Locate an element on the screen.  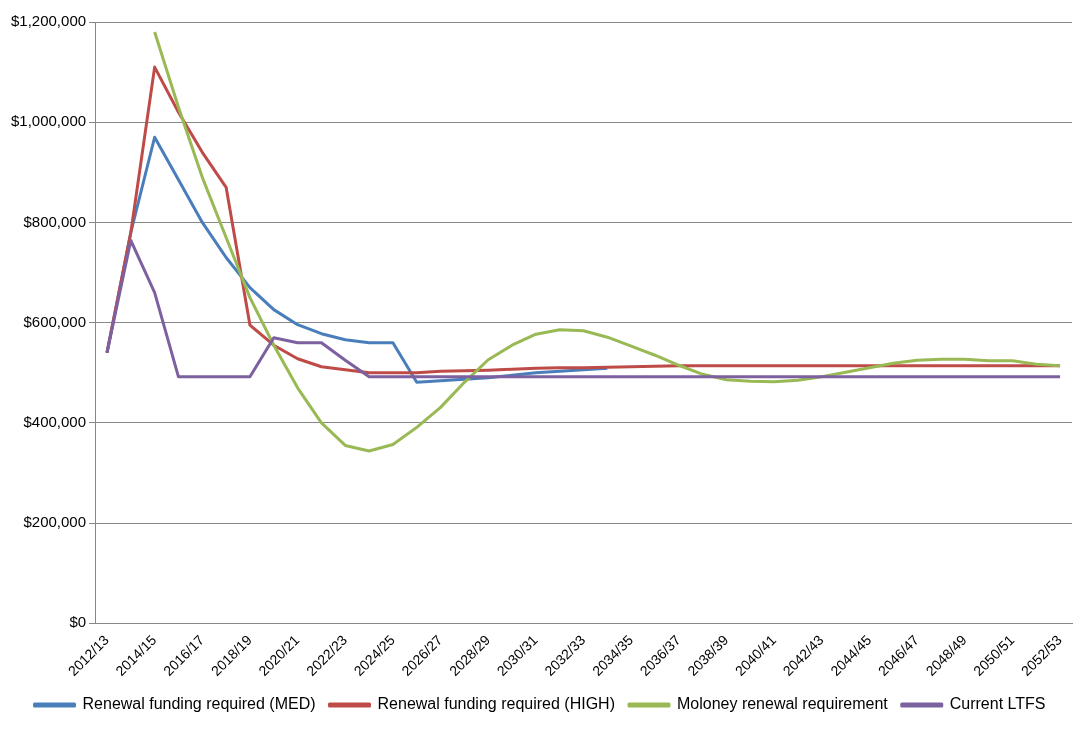
y-tick-label: $200,000 is located at coordinates (55, 522).